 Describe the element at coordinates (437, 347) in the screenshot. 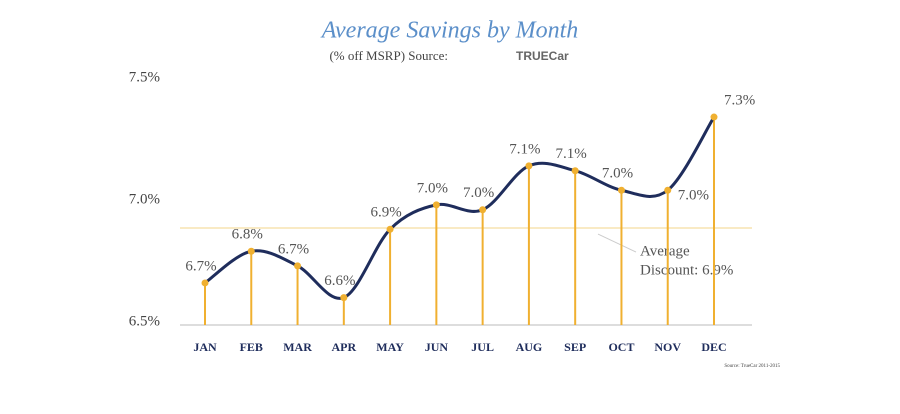

I see `x-tick-label: JUN` at that location.